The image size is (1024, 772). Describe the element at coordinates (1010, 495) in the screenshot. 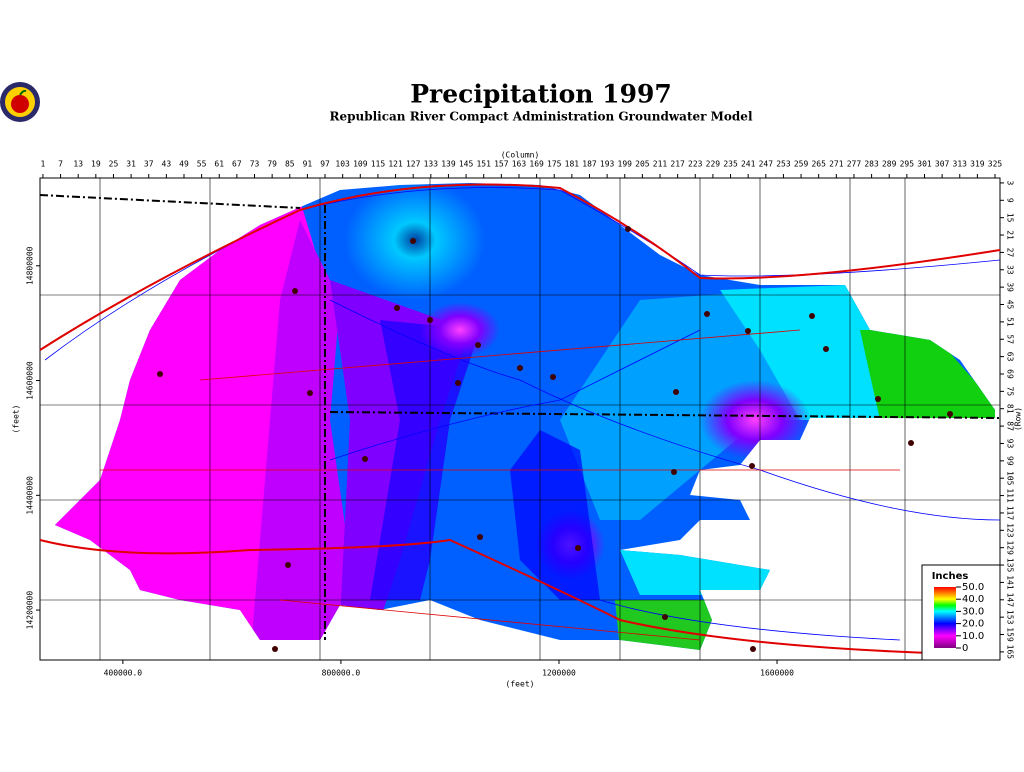

I see `row-tick-label: 111` at that location.